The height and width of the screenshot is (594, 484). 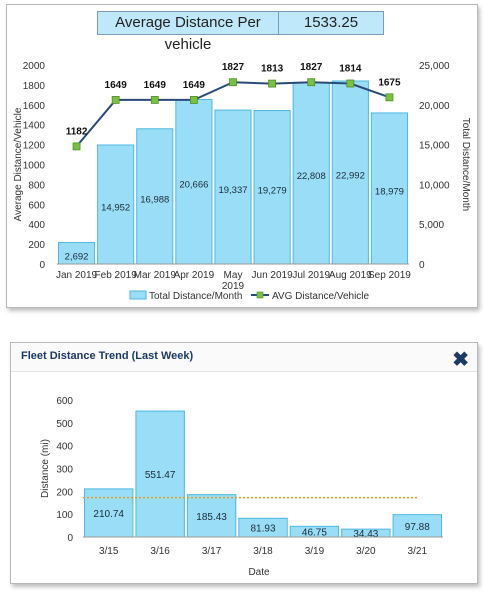 What do you see at coordinates (188, 32) in the screenshot?
I see `kpi-label: Average Distance Per vehicle` at bounding box center [188, 32].